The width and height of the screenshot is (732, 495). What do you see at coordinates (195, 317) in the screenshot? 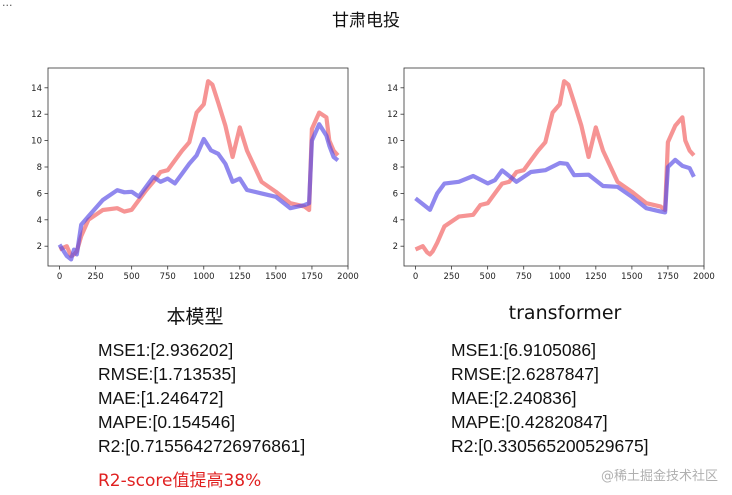
I see `left-caption: 本模型` at bounding box center [195, 317].